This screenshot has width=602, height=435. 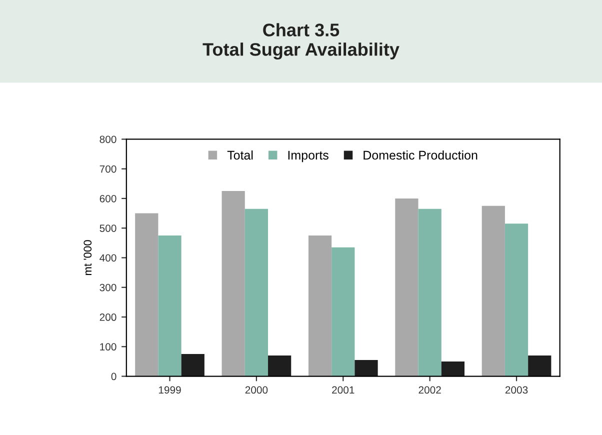 I want to click on x-tick-label: 2000, so click(x=256, y=390).